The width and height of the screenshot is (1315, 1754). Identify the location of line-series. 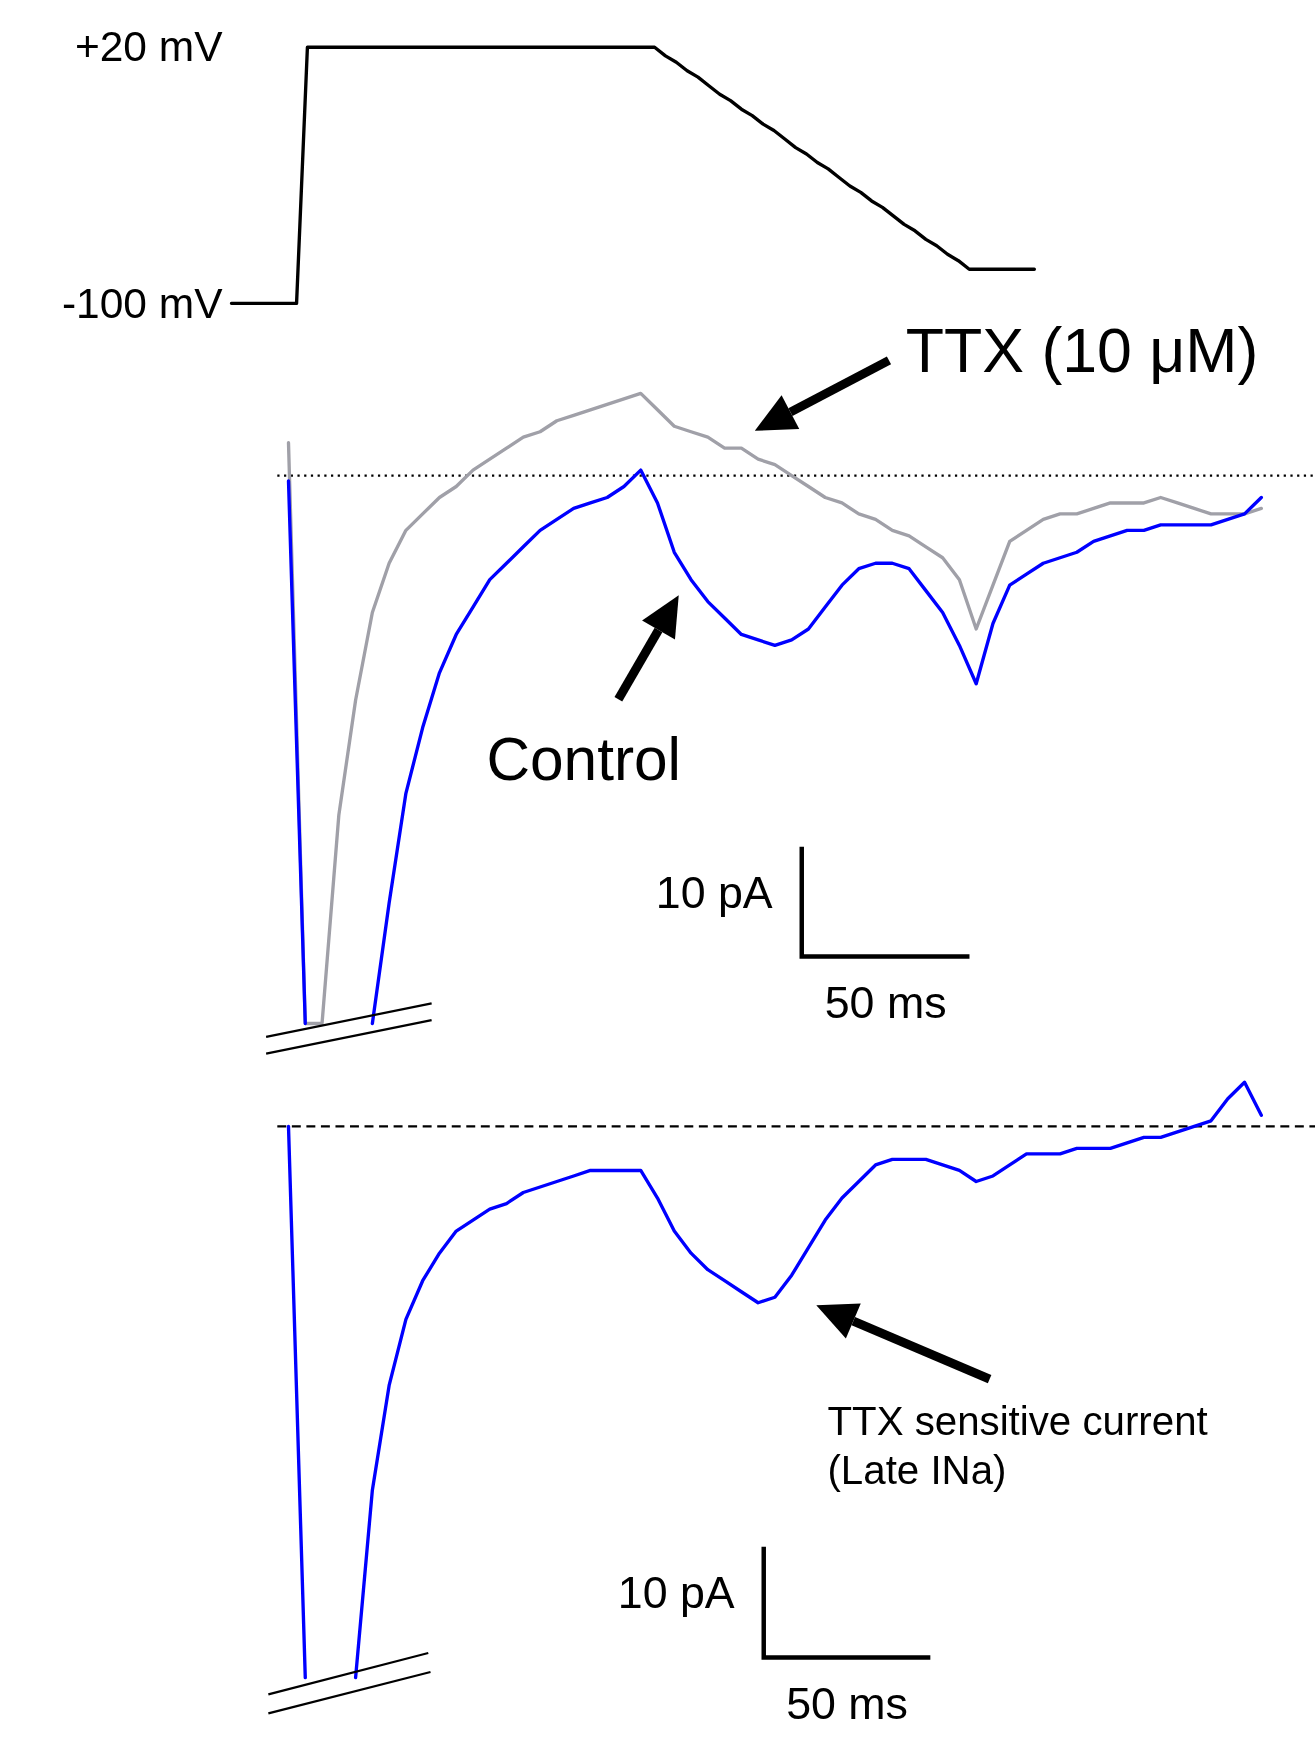
(633, 175).